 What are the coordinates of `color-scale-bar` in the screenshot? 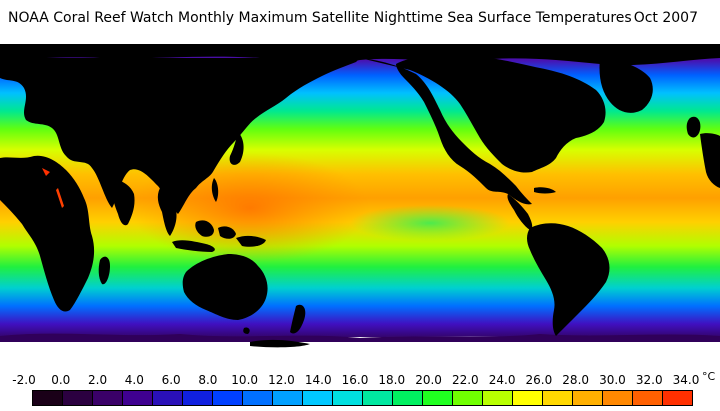 It's located at (362, 398).